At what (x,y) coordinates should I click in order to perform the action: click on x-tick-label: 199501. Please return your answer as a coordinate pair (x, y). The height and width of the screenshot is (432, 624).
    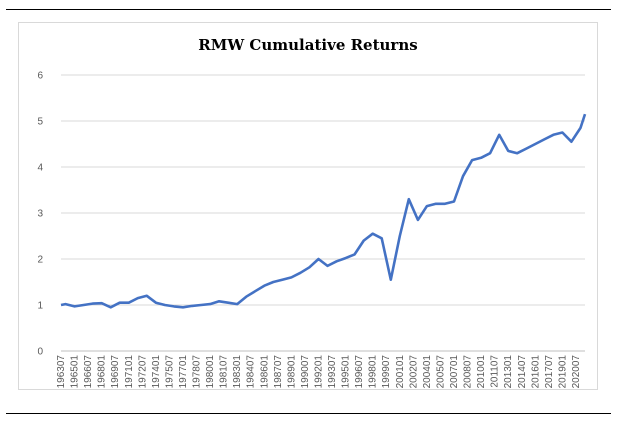
    Looking at the image, I should click on (346, 372).